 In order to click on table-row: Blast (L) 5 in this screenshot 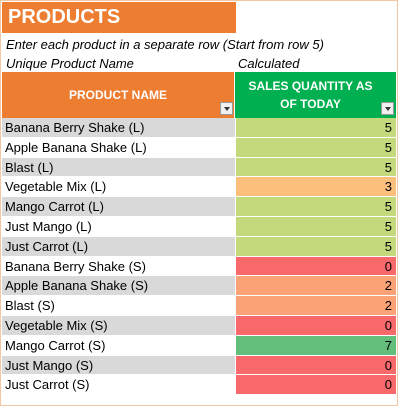, I will do `click(199, 167)`.